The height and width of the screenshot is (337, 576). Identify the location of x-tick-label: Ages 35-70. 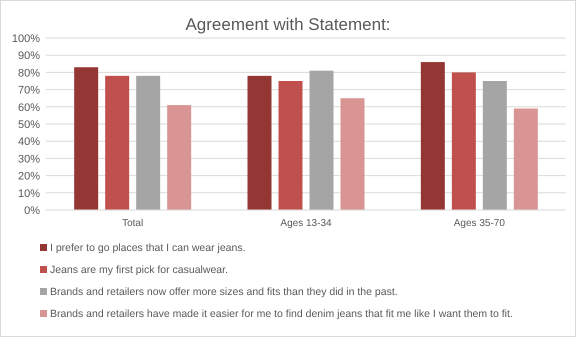
(480, 223).